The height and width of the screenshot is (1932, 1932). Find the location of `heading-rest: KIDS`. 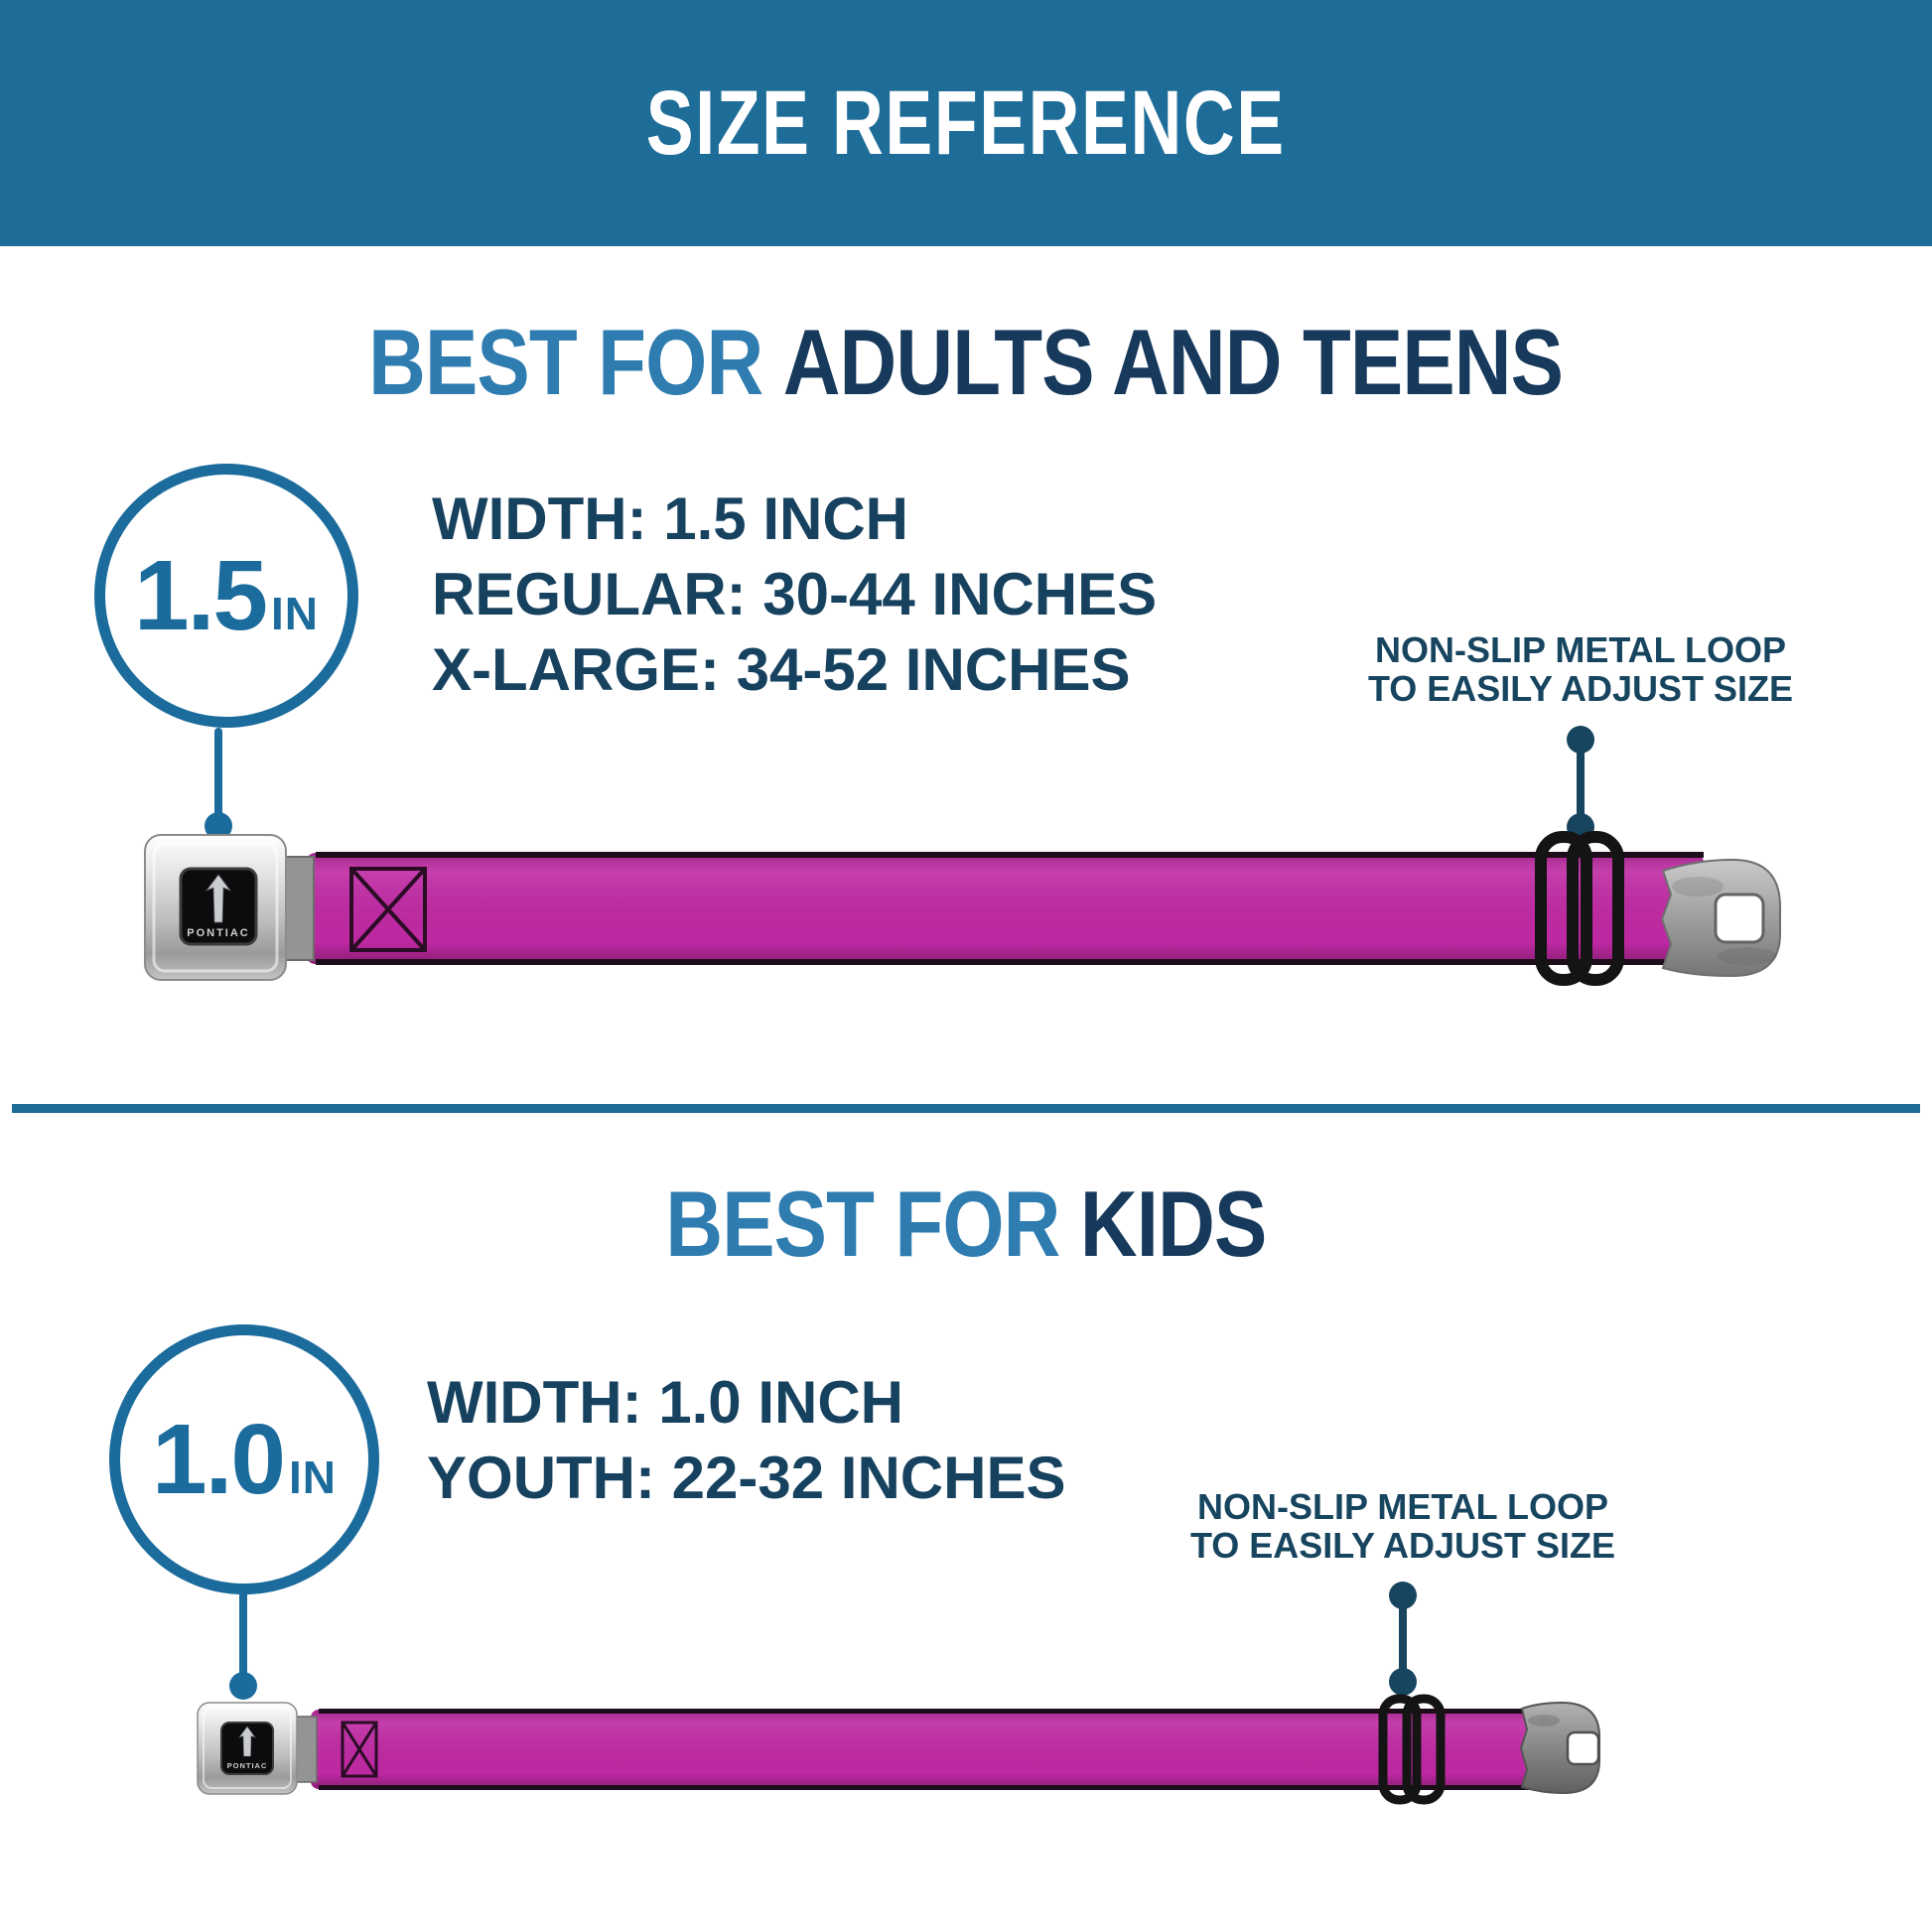

heading-rest: KIDS is located at coordinates (1173, 1224).